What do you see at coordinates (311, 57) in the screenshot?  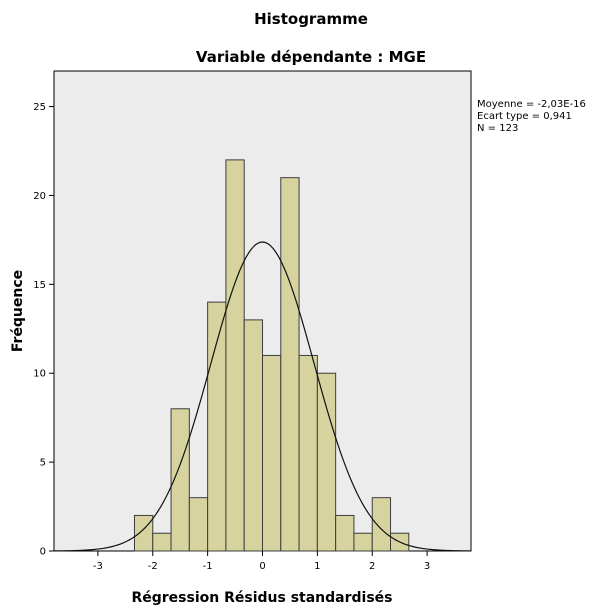 I see `chart-subtitle: Variable dépendante : MGE` at bounding box center [311, 57].